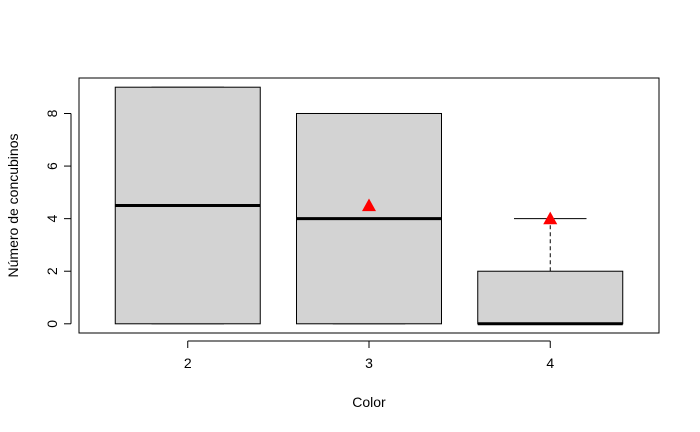 This screenshot has height=432, width=700. I want to click on x-tick-label: 4, so click(550, 363).